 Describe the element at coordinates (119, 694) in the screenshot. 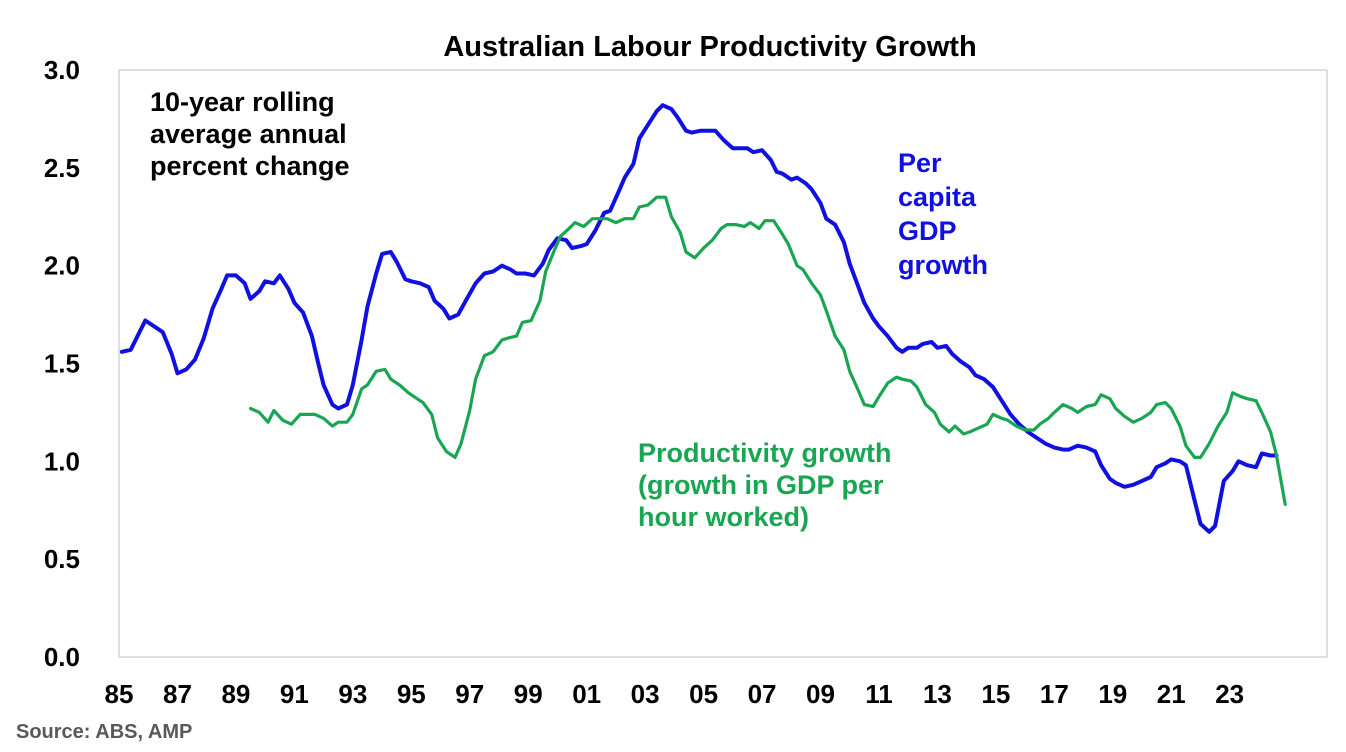

I see `x-tick-label: 85` at that location.